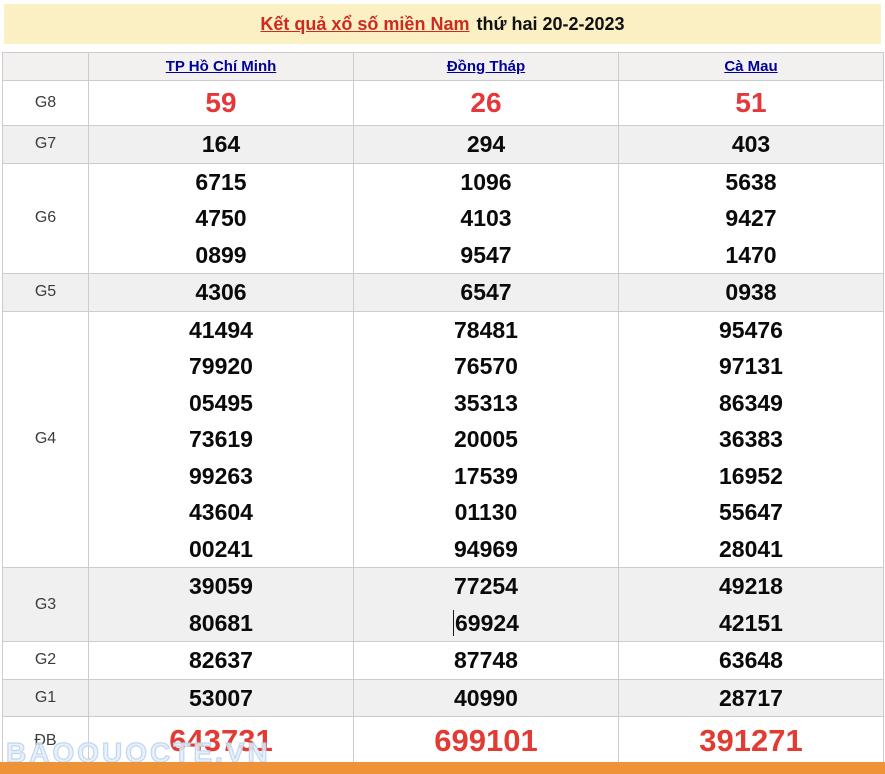 This screenshot has height=774, width=885. What do you see at coordinates (751, 103) in the screenshot?
I see `prize-cell: 51` at bounding box center [751, 103].